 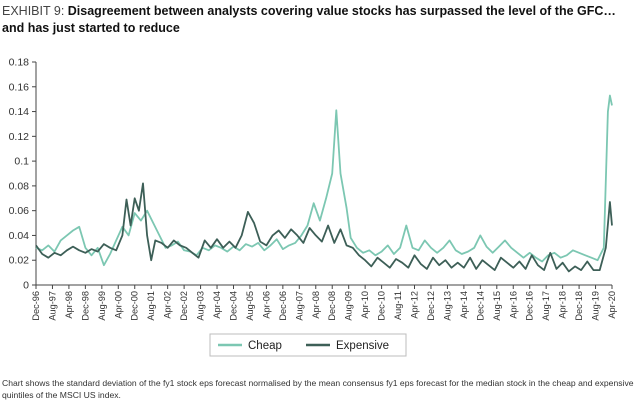 I want to click on x-tick-label: Apr-14, so click(x=464, y=305).